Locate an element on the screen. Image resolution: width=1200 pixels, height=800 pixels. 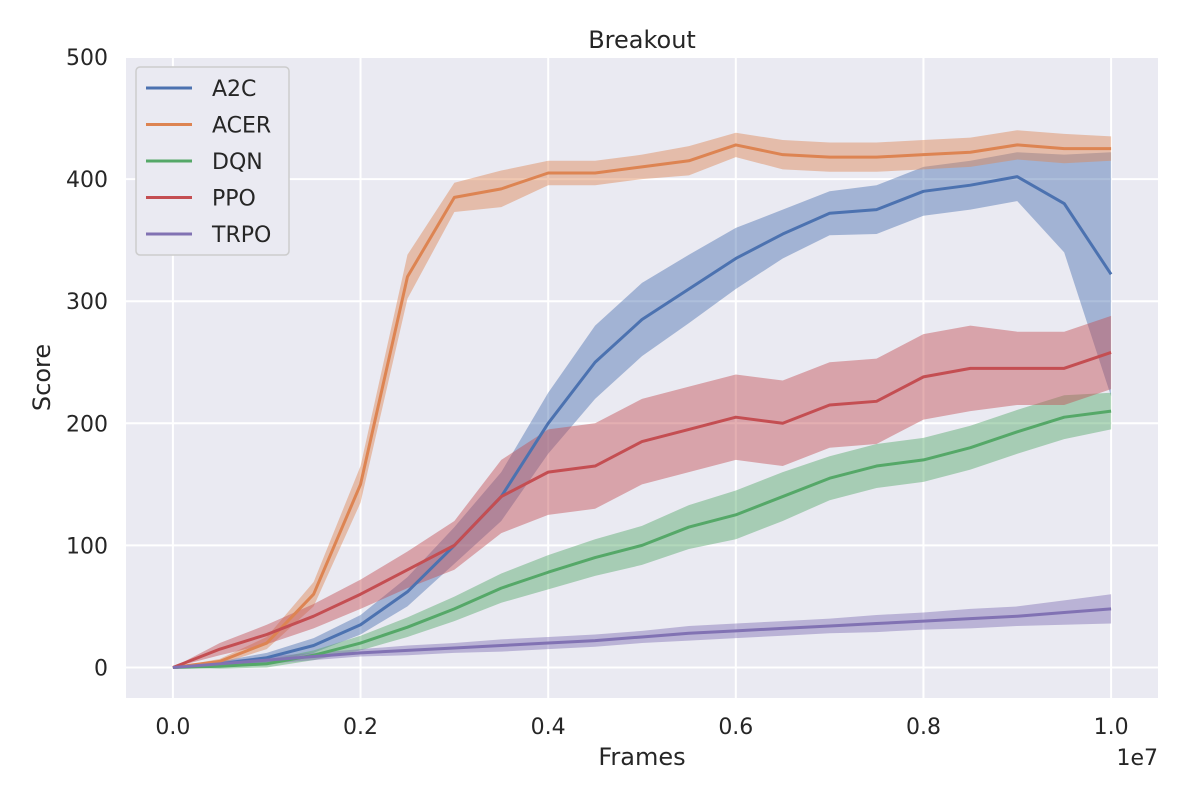
y-tick-label: 100 is located at coordinates (87, 546).